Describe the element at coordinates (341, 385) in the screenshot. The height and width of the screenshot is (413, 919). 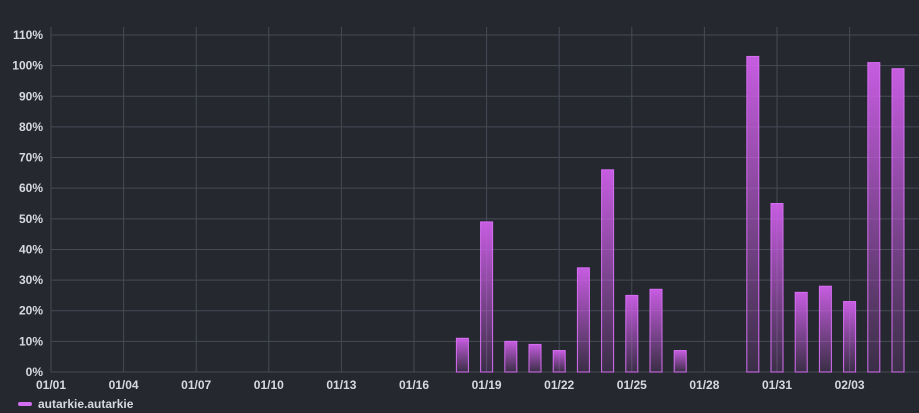
I see `x-tick-label: 01/13` at that location.